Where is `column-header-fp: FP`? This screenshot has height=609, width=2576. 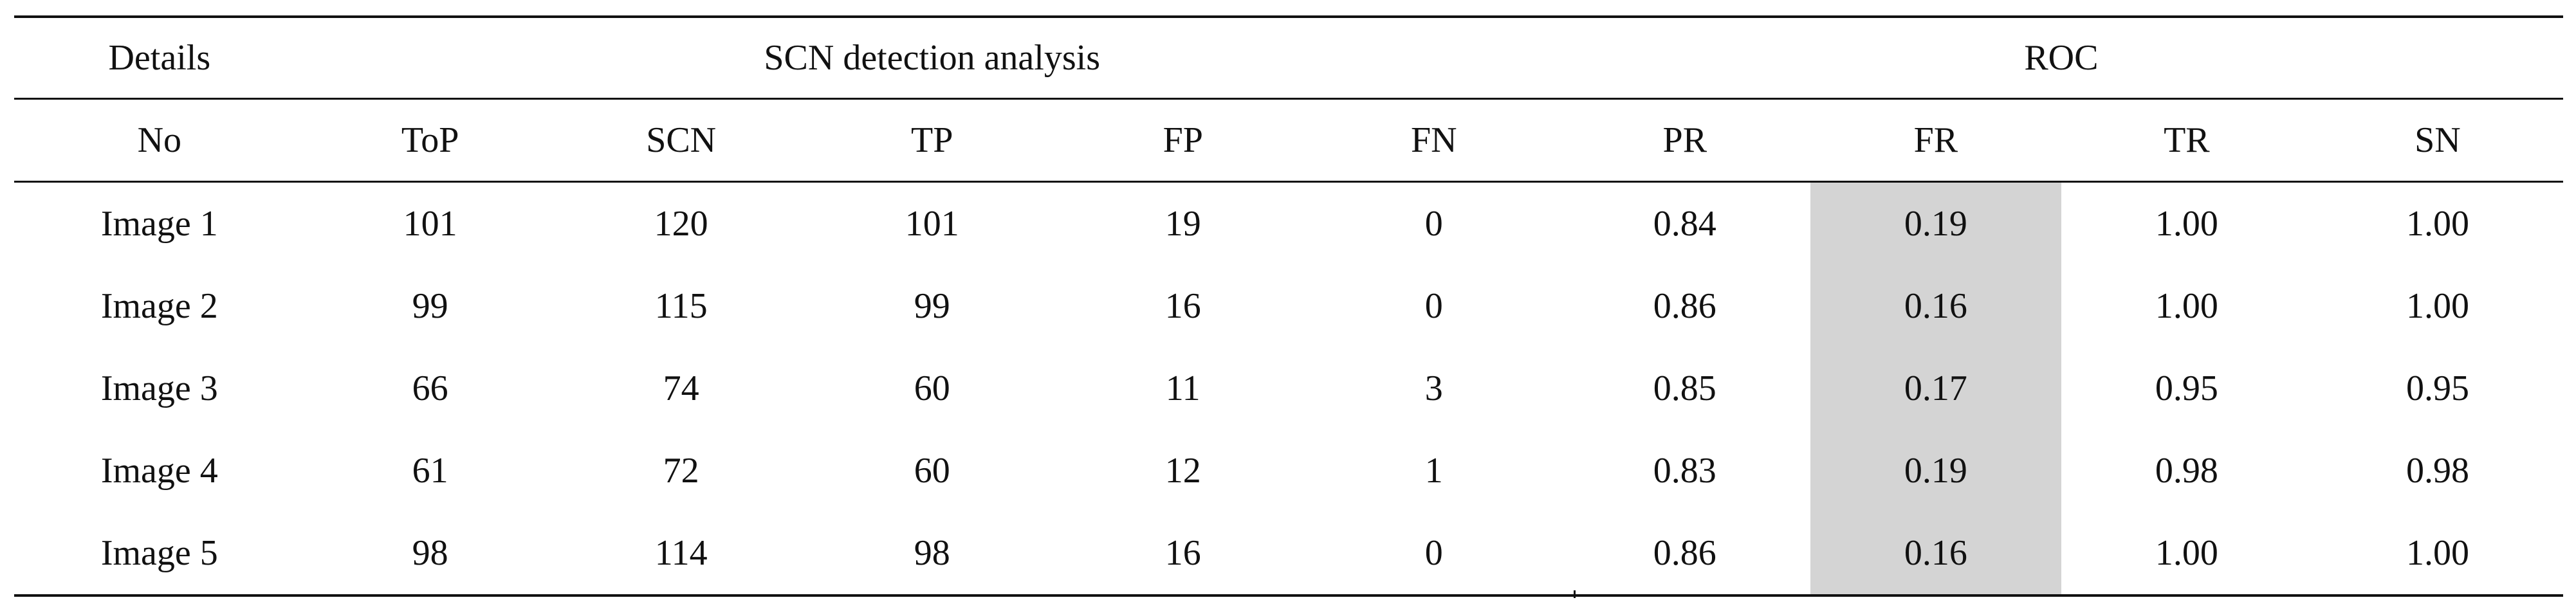
column-header-fp: FP is located at coordinates (1183, 140).